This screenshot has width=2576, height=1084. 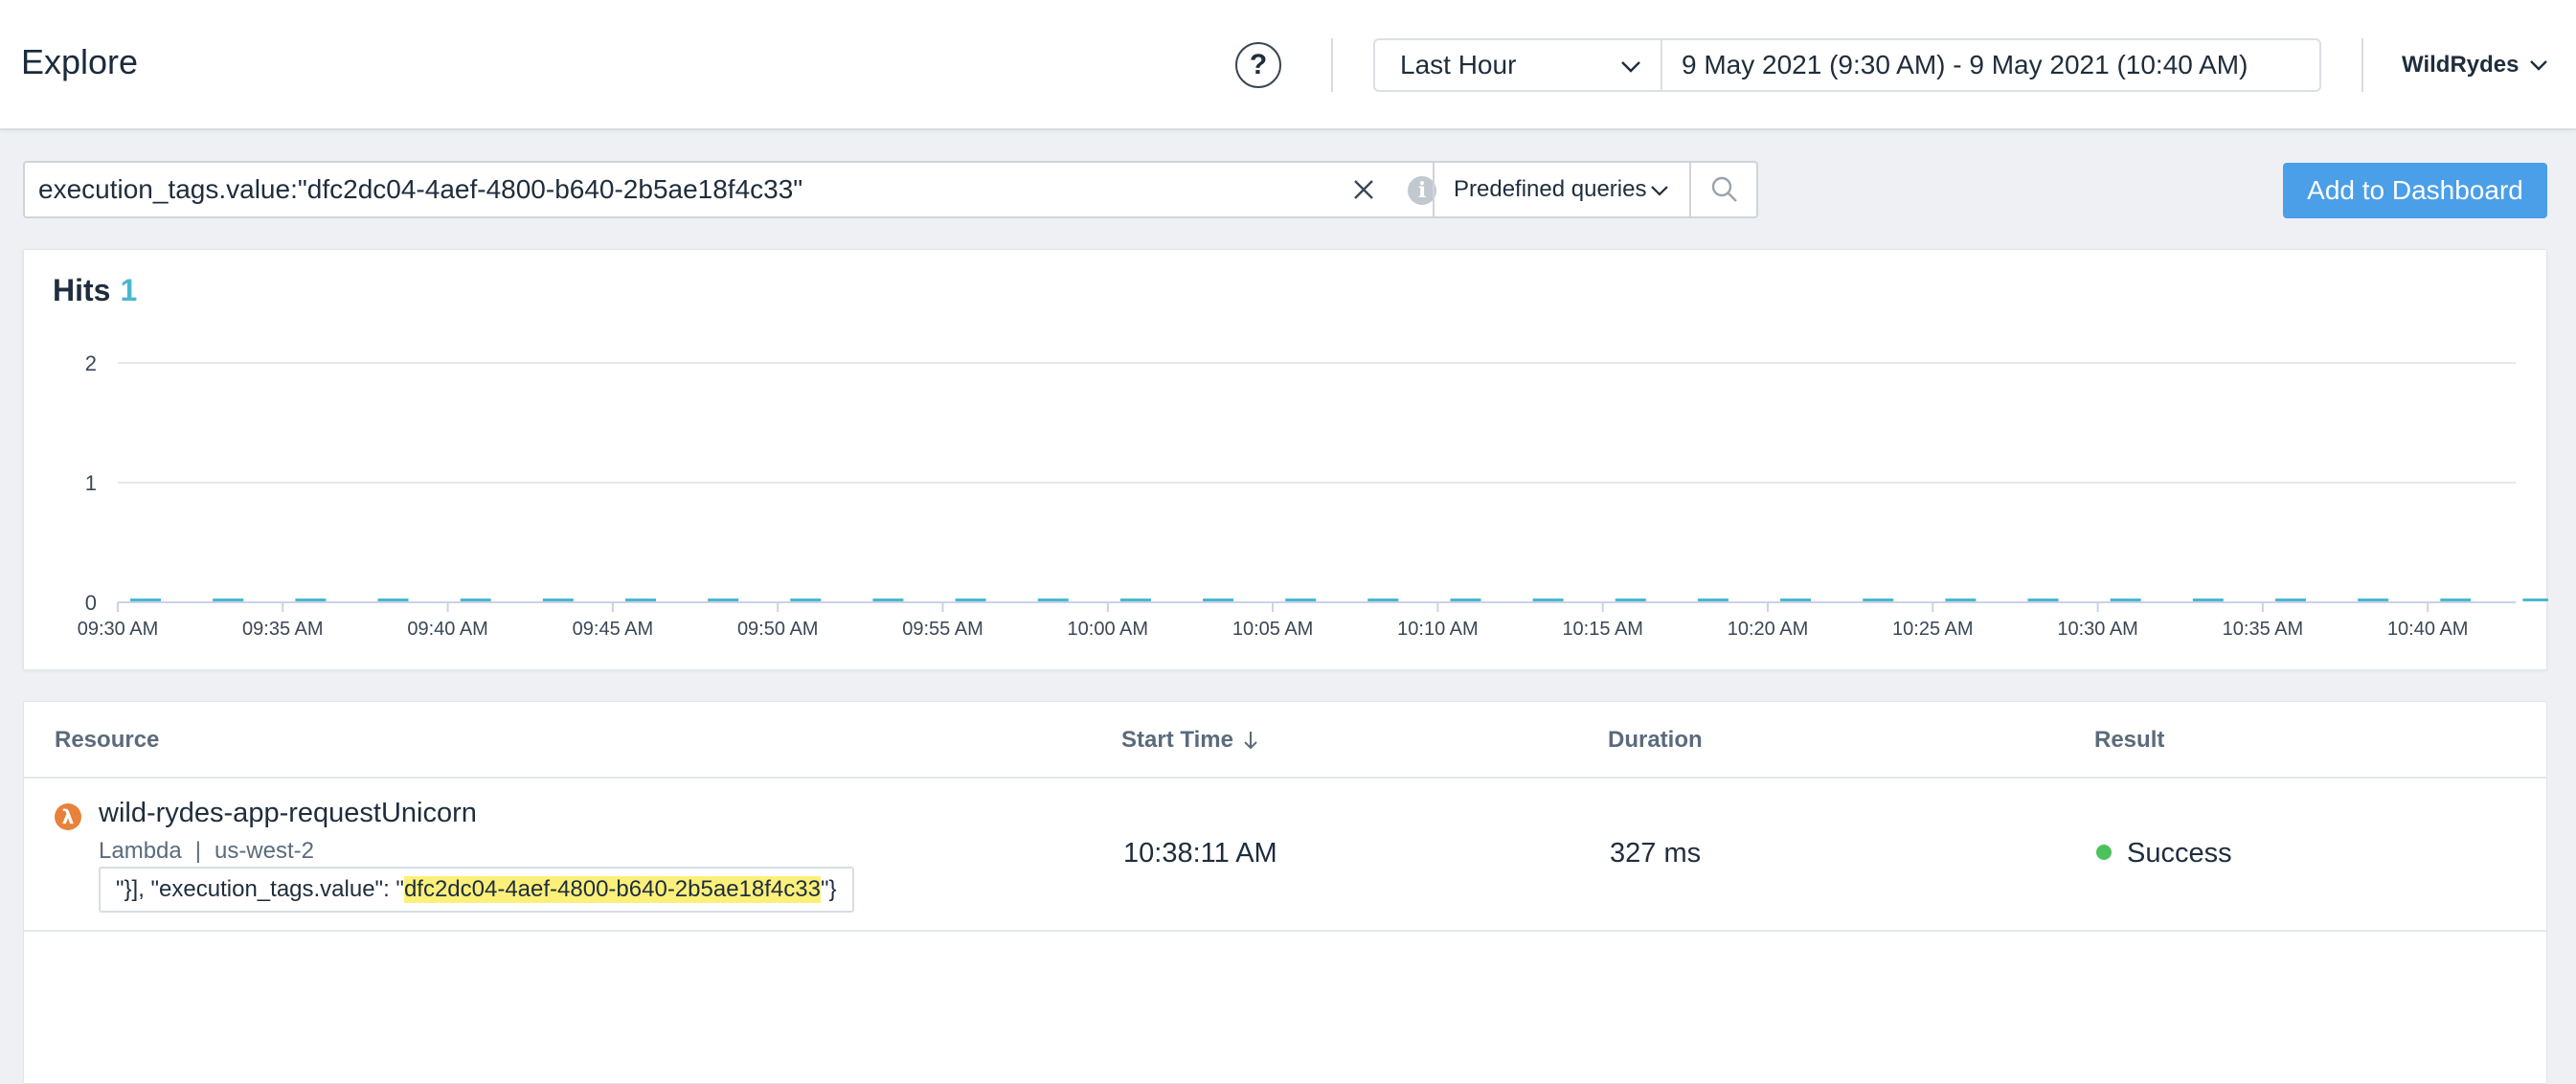 I want to click on search-icon, so click(x=1724, y=189).